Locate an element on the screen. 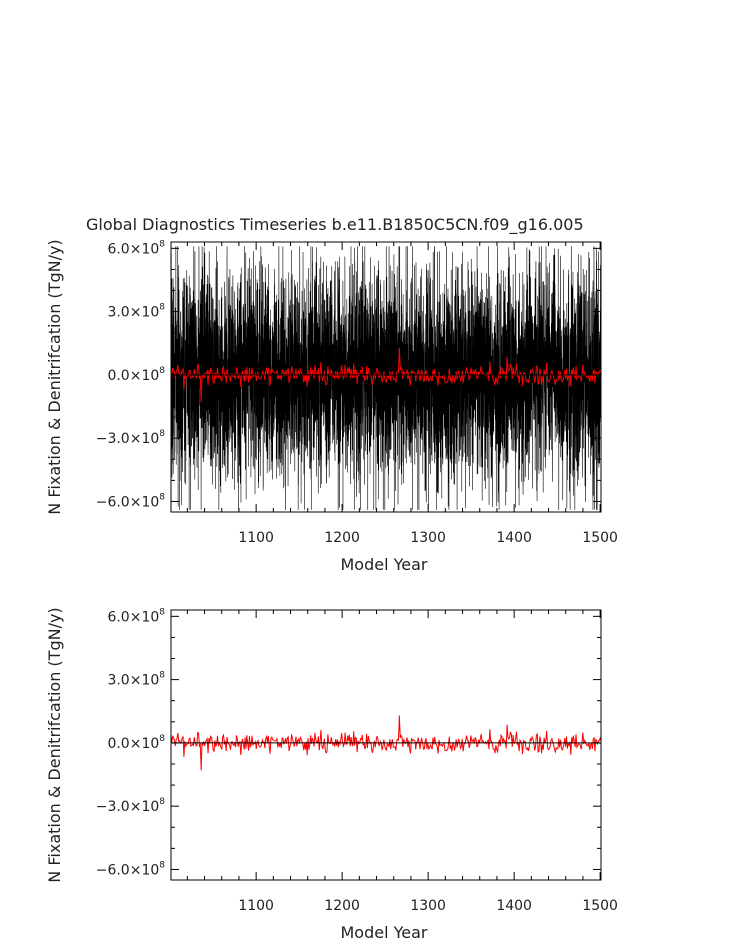 Image resolution: width=733 pixels, height=945 pixels. plot-area is located at coordinates (386, 743).